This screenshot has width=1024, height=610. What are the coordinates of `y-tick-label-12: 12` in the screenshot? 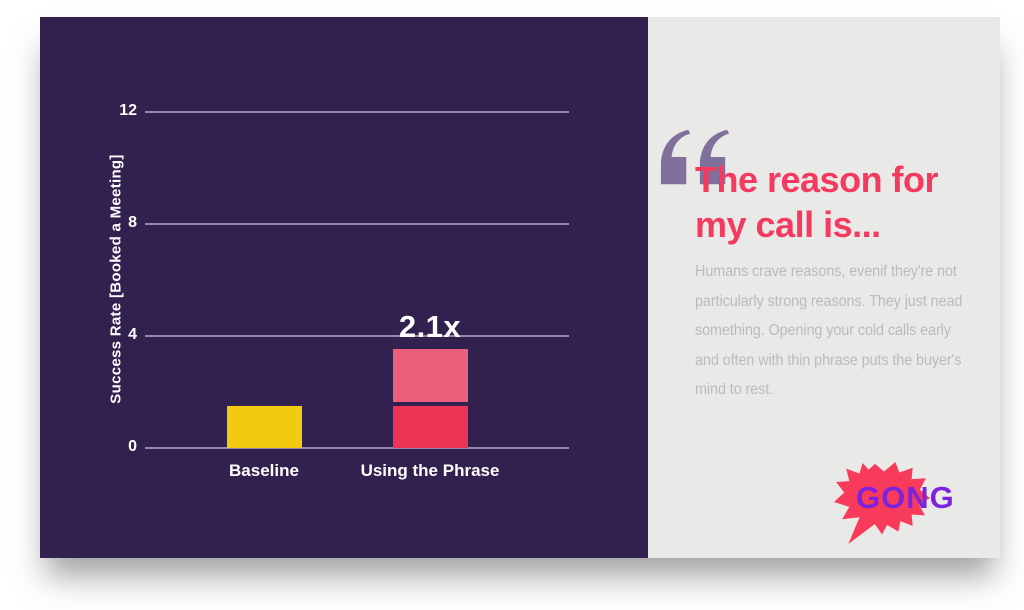 It's located at (128, 110).